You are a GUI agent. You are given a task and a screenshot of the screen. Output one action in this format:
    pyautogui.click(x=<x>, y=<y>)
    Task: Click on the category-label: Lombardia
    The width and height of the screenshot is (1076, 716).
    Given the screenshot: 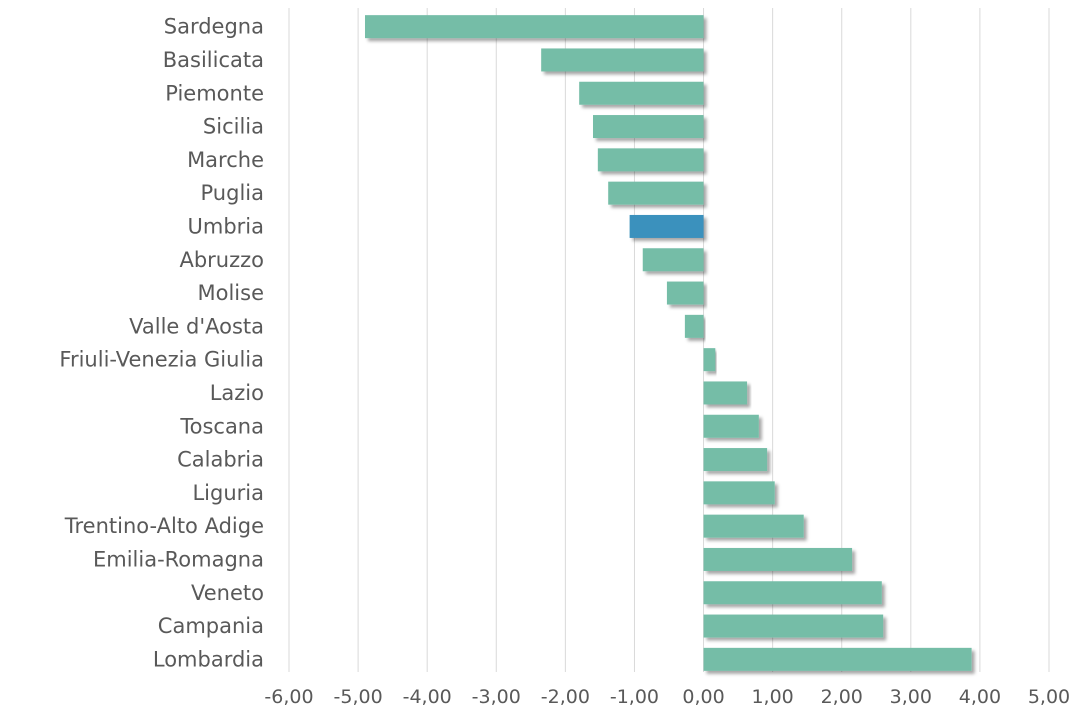 What is the action you would take?
    pyautogui.click(x=208, y=659)
    